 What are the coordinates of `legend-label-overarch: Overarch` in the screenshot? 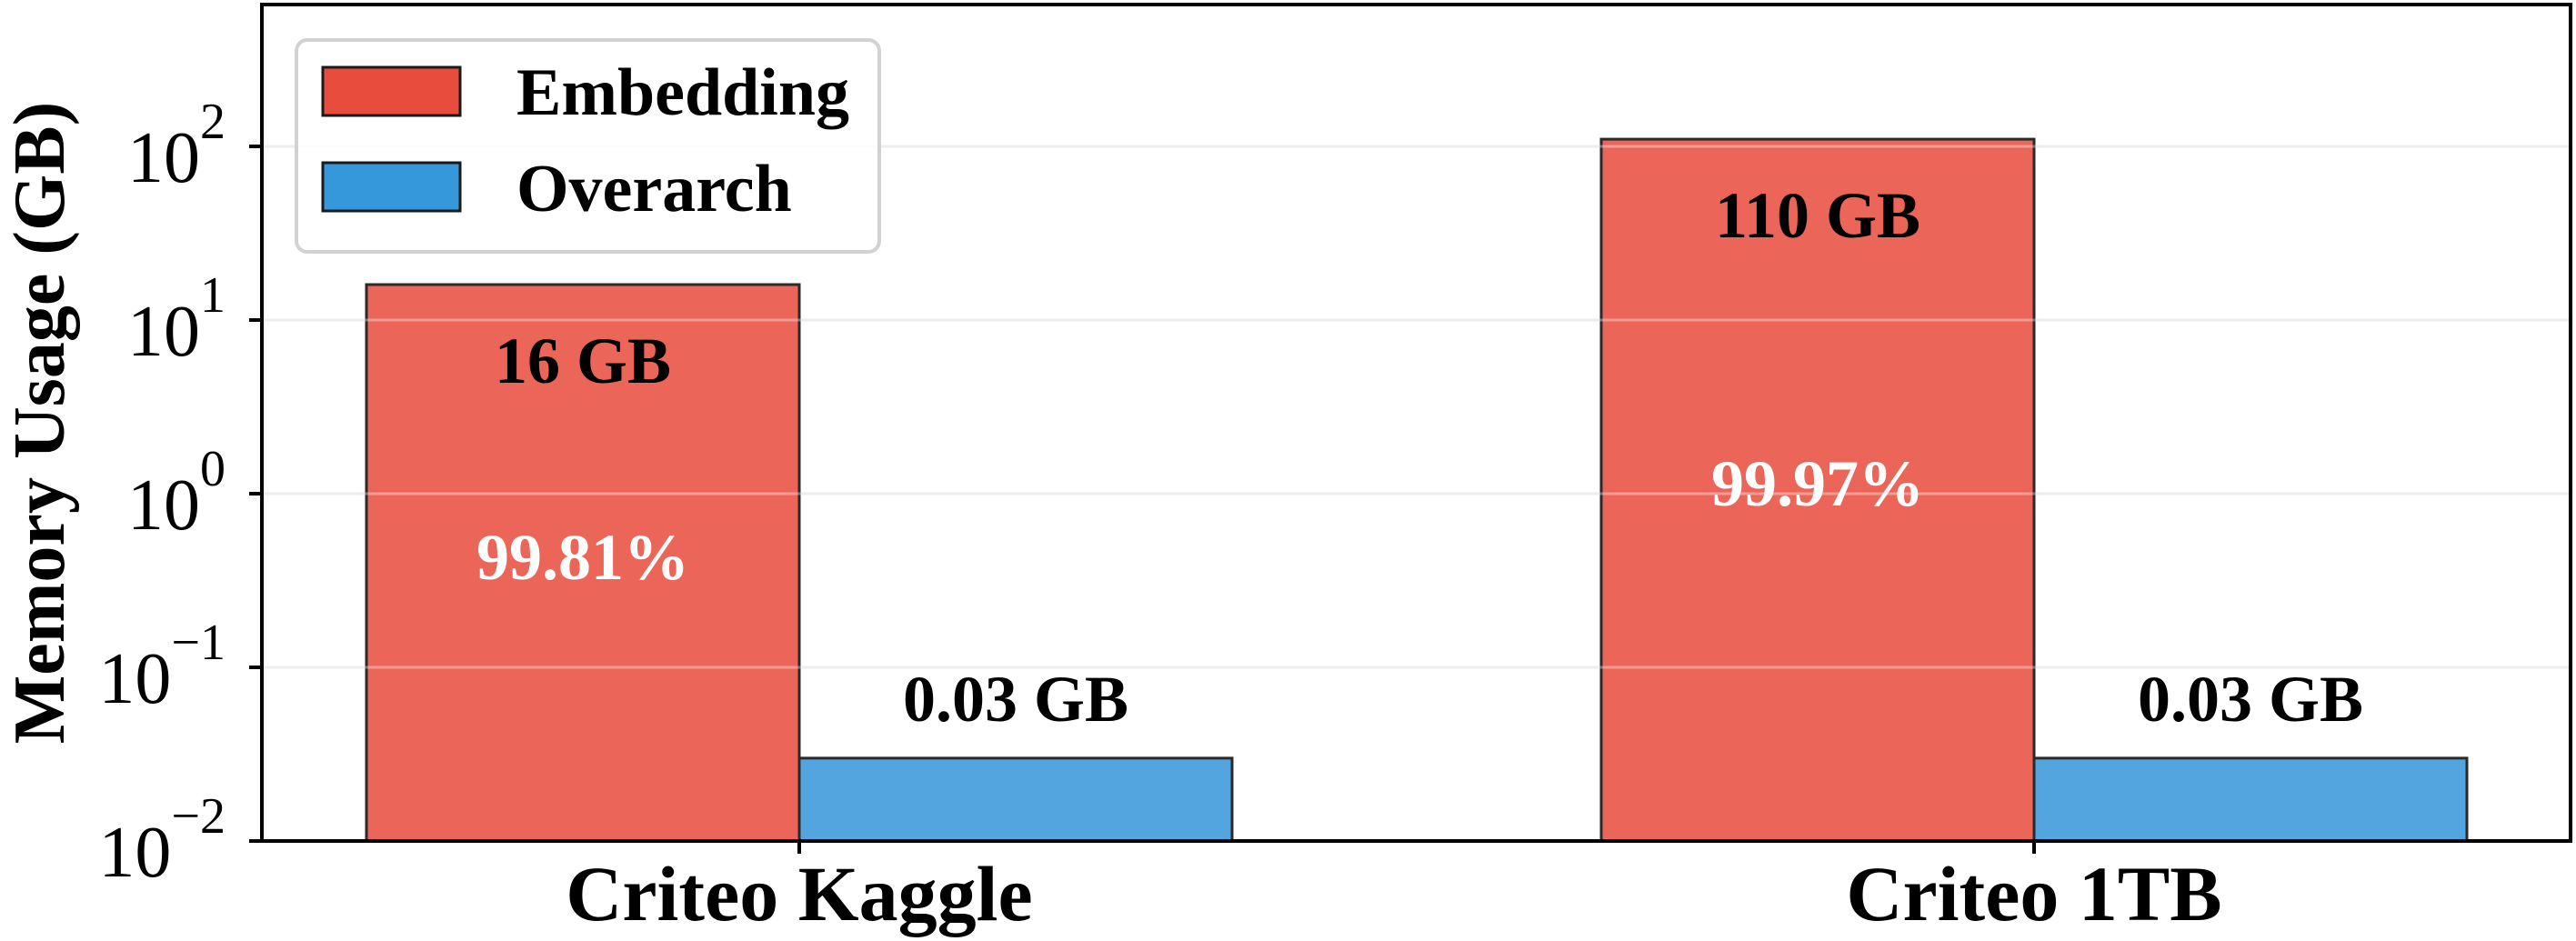 It's located at (654, 189).